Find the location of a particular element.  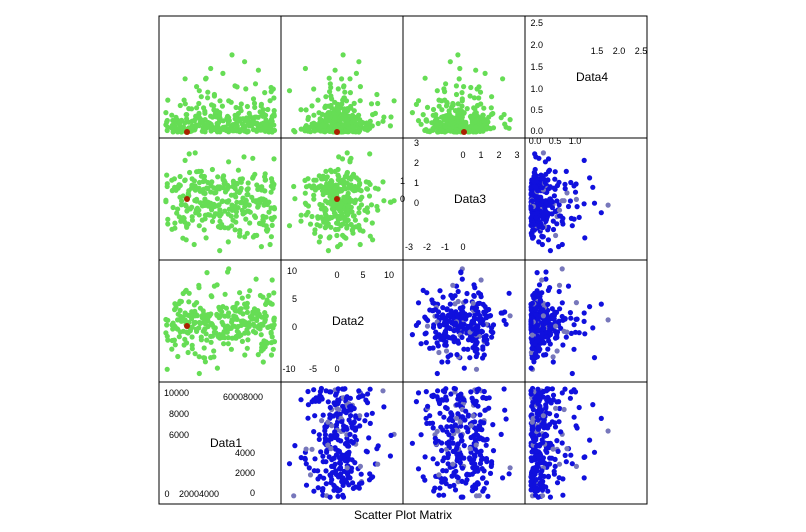

tick-label: 1.5 is located at coordinates (597, 51).